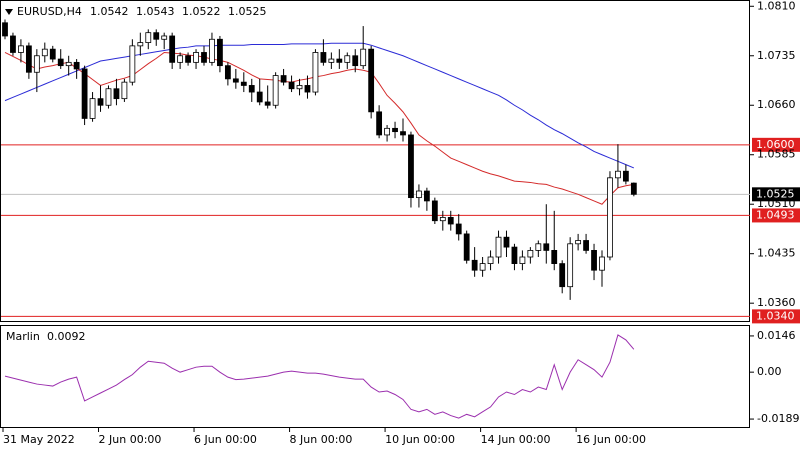 The image size is (807, 452). I want to click on price-label: 1.0525, so click(775, 193).